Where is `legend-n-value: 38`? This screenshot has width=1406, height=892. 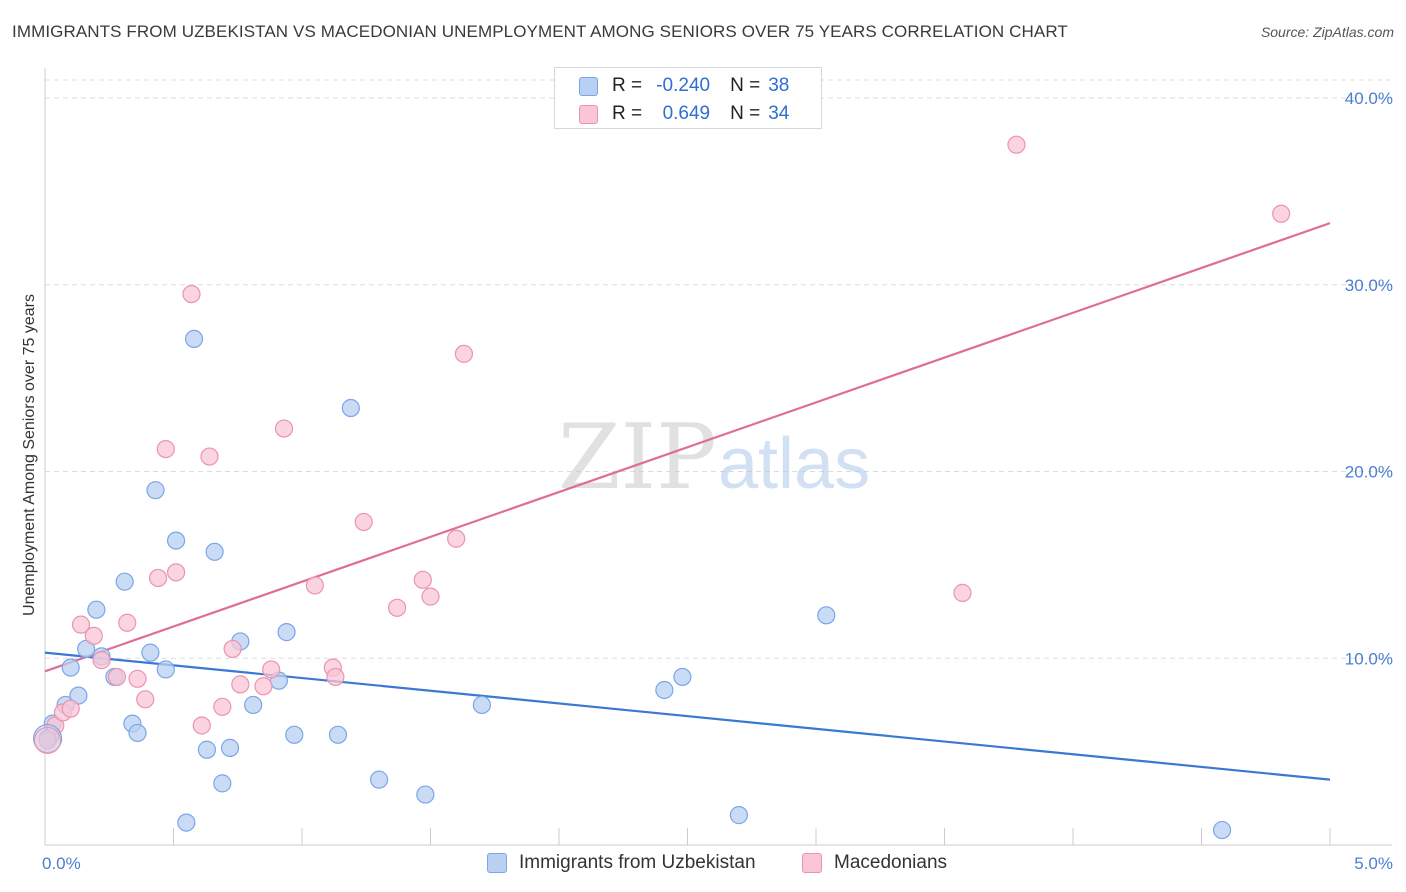 legend-n-value: 38 is located at coordinates (779, 85).